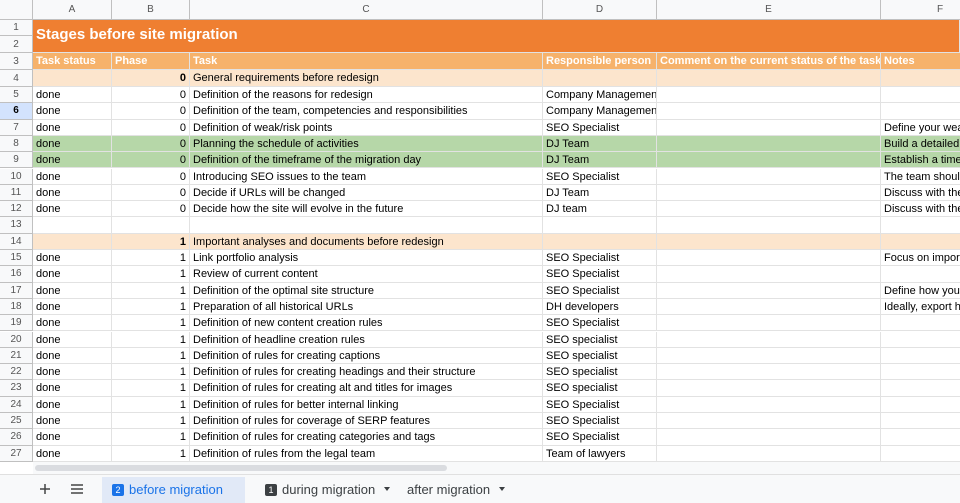  Describe the element at coordinates (920, 291) in the screenshot. I see `cell-notes: Define how you v` at that location.